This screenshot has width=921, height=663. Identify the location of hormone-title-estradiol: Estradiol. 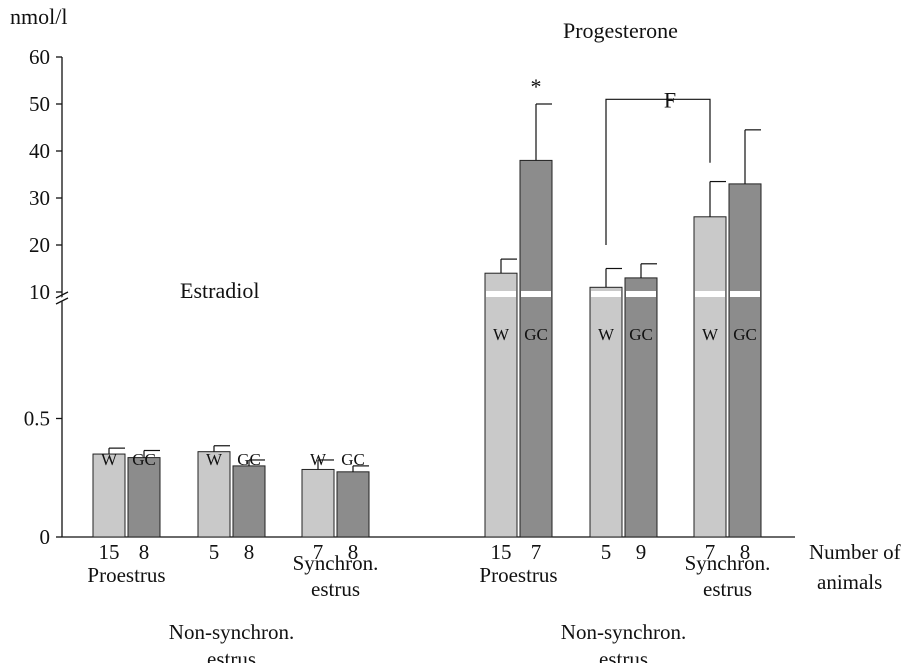
(219, 290).